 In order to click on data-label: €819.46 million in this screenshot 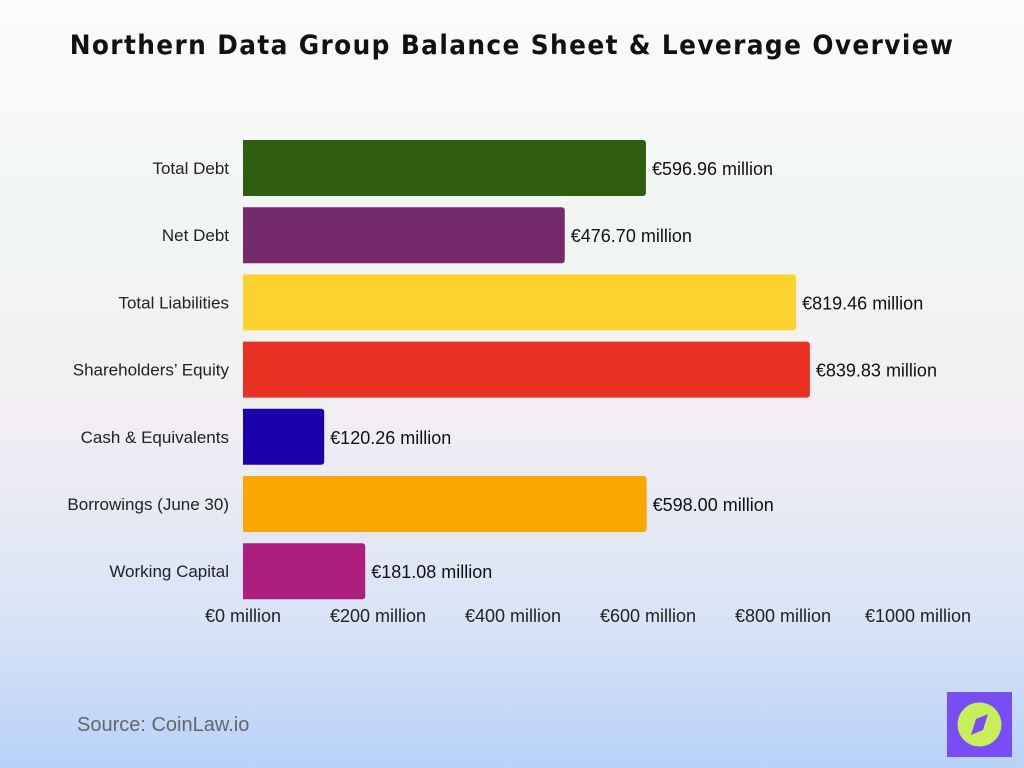, I will do `click(862, 303)`.